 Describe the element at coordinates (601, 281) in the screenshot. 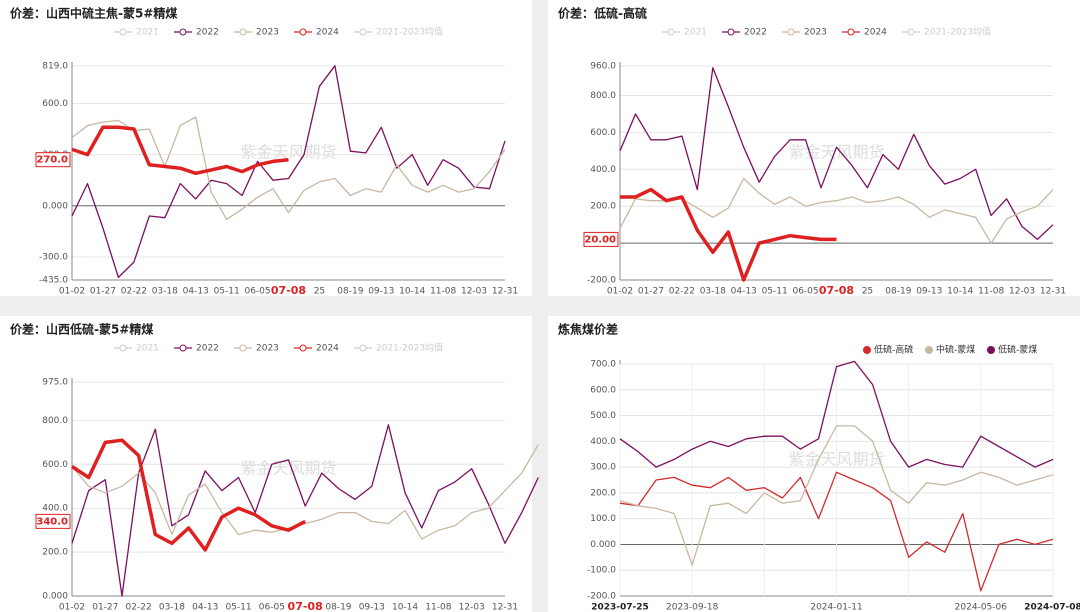

I see `y-tick-label: -200.0` at that location.